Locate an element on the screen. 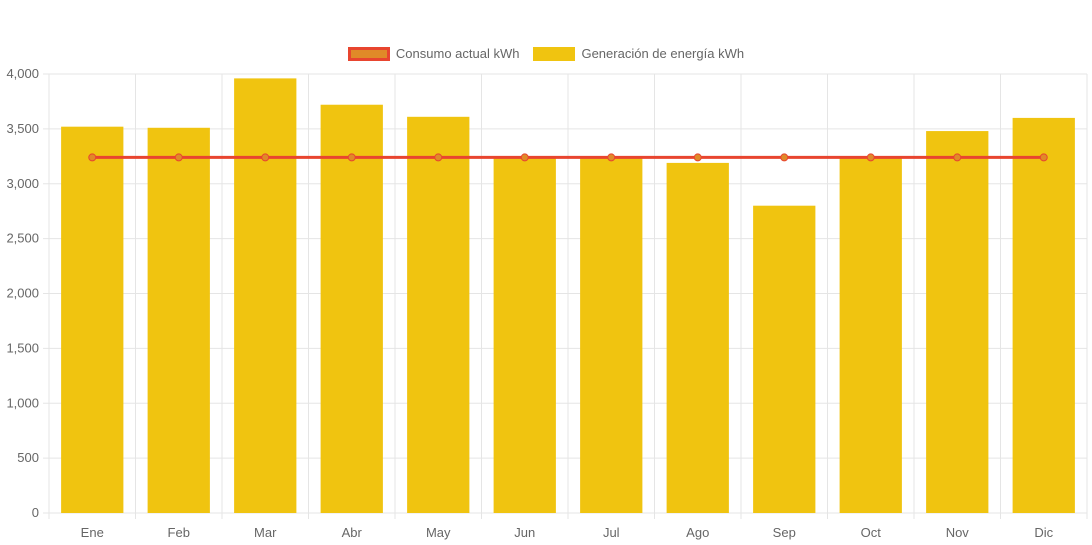 The height and width of the screenshot is (545, 1092). y-tick-label: 4,000 is located at coordinates (22, 73).